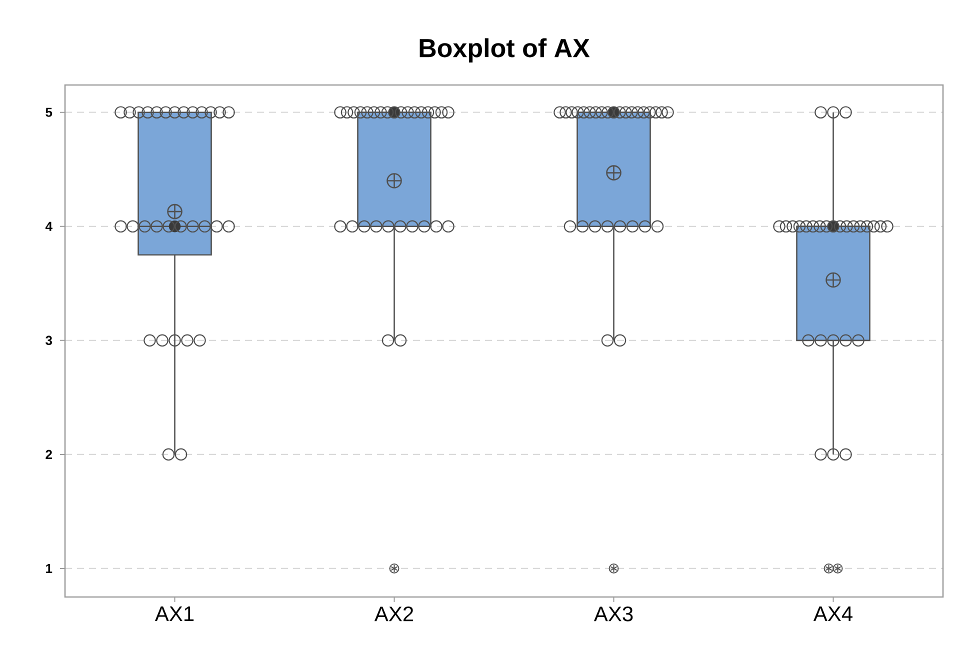 The height and width of the screenshot is (655, 976). What do you see at coordinates (832, 613) in the screenshot?
I see `x-tick-label: AX4` at bounding box center [832, 613].